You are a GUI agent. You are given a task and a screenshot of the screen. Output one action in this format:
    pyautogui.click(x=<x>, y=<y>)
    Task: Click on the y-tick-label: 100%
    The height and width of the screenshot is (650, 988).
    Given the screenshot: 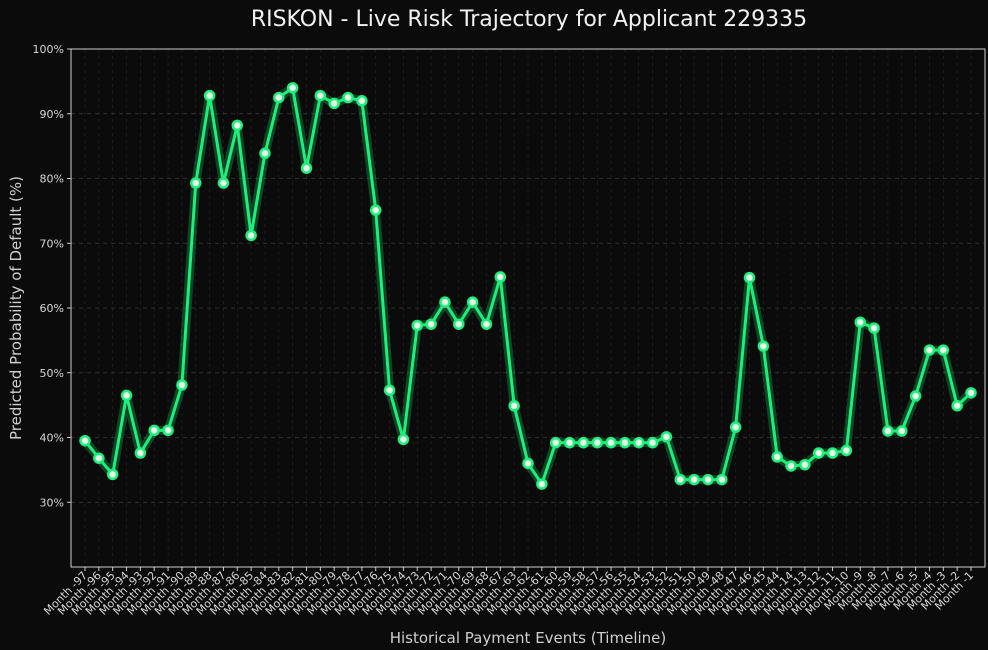 What is the action you would take?
    pyautogui.click(x=48, y=49)
    